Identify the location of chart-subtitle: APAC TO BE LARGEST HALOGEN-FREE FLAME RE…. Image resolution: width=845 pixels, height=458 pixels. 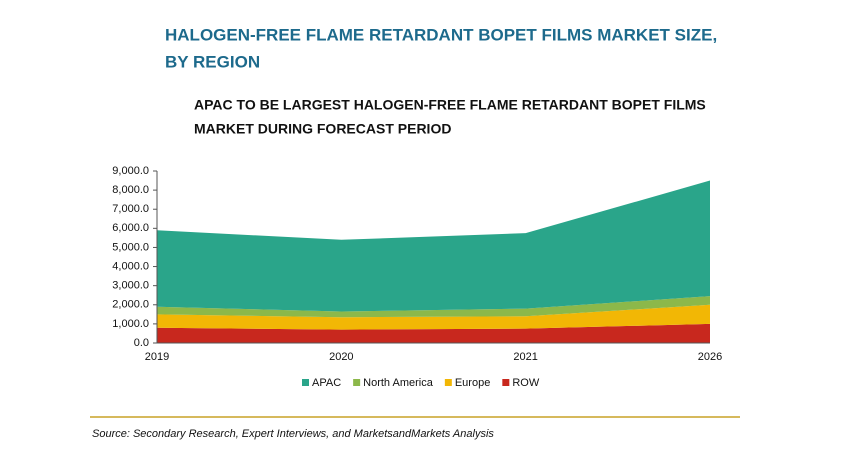
(450, 105).